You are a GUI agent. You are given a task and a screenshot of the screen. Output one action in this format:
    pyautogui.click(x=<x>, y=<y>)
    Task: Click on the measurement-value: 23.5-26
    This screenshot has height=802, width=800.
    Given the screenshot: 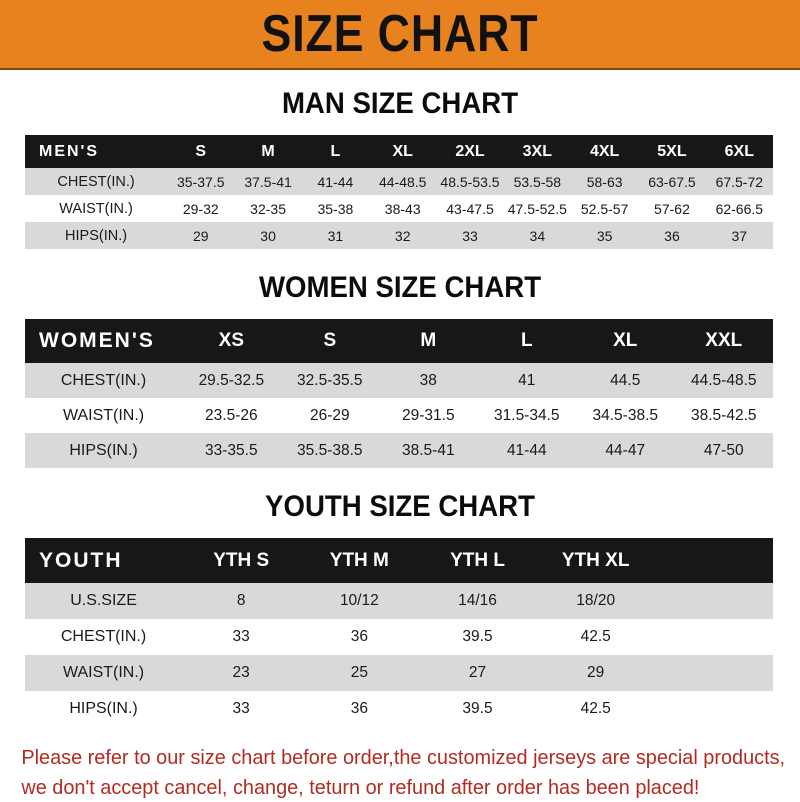 What is the action you would take?
    pyautogui.click(x=231, y=415)
    